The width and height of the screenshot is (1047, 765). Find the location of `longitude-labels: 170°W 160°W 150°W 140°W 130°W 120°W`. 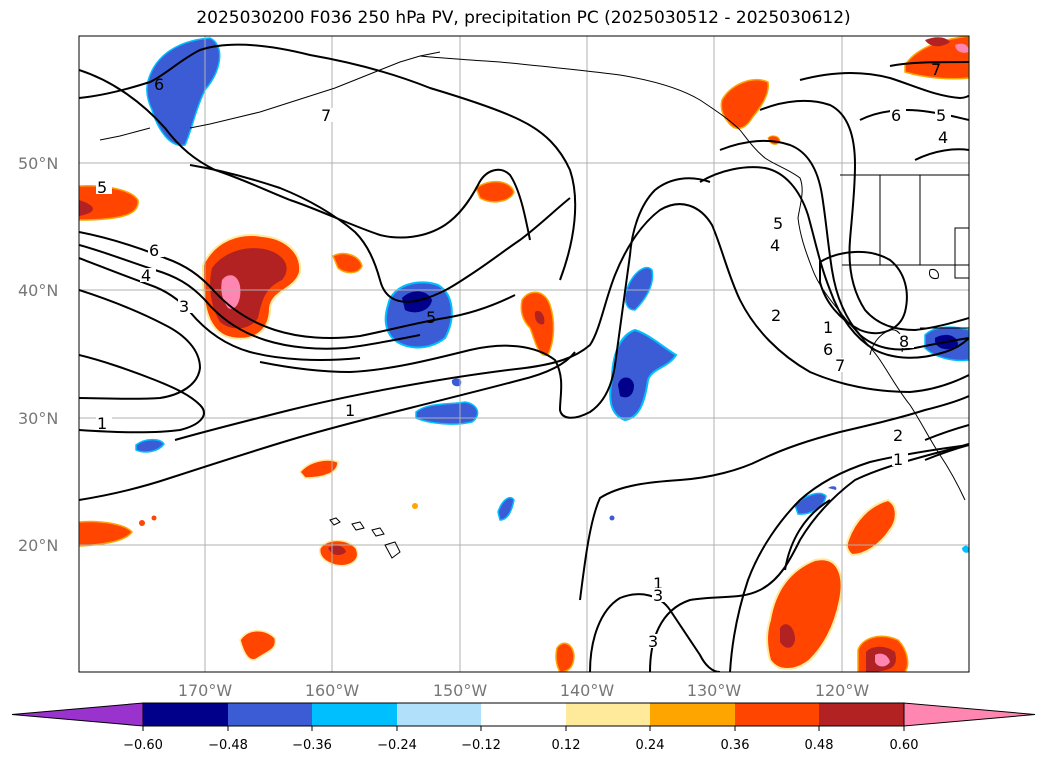

longitude-labels: 170°W 160°W 150°W 140°W 130°W 120°W is located at coordinates (524, 690).